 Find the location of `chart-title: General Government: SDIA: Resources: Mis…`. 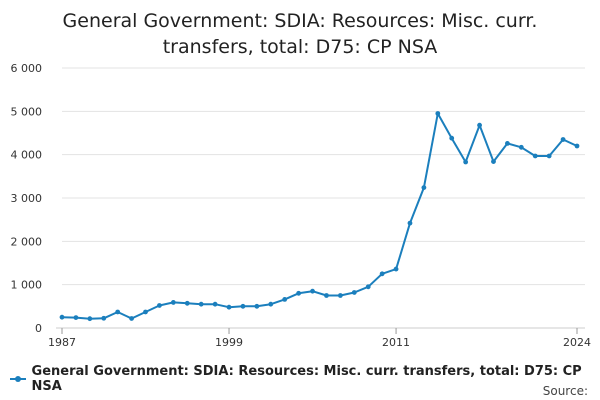

chart-title: General Government: SDIA: Resources: Mis… is located at coordinates (300, 34).